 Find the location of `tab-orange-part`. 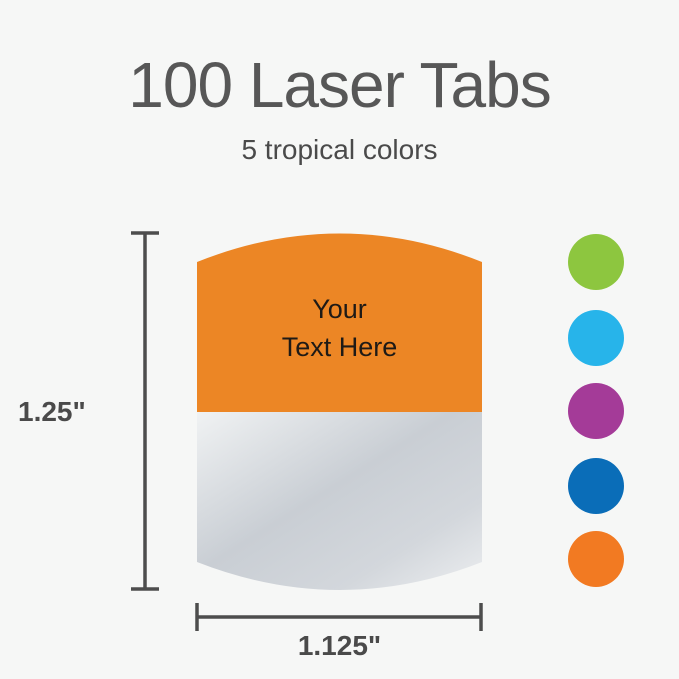

tab-orange-part is located at coordinates (339, 322).